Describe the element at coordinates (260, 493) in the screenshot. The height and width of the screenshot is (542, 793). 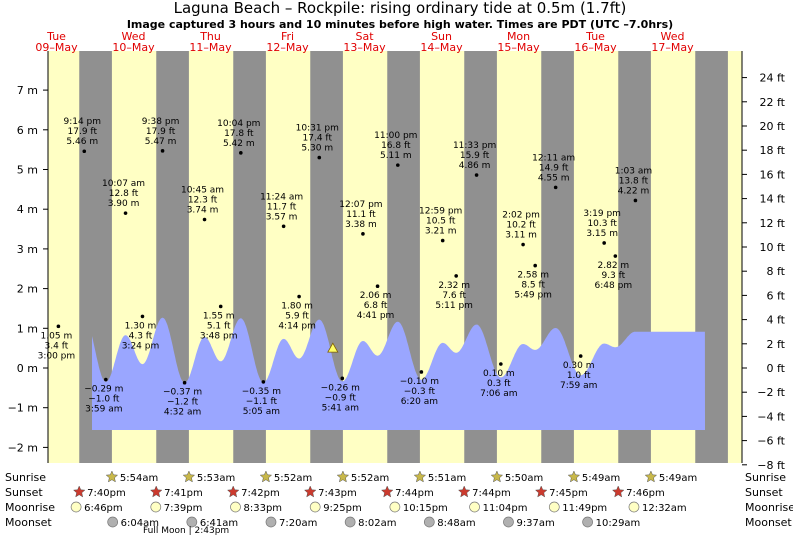
I see `sunset-time: 7:42pm` at that location.